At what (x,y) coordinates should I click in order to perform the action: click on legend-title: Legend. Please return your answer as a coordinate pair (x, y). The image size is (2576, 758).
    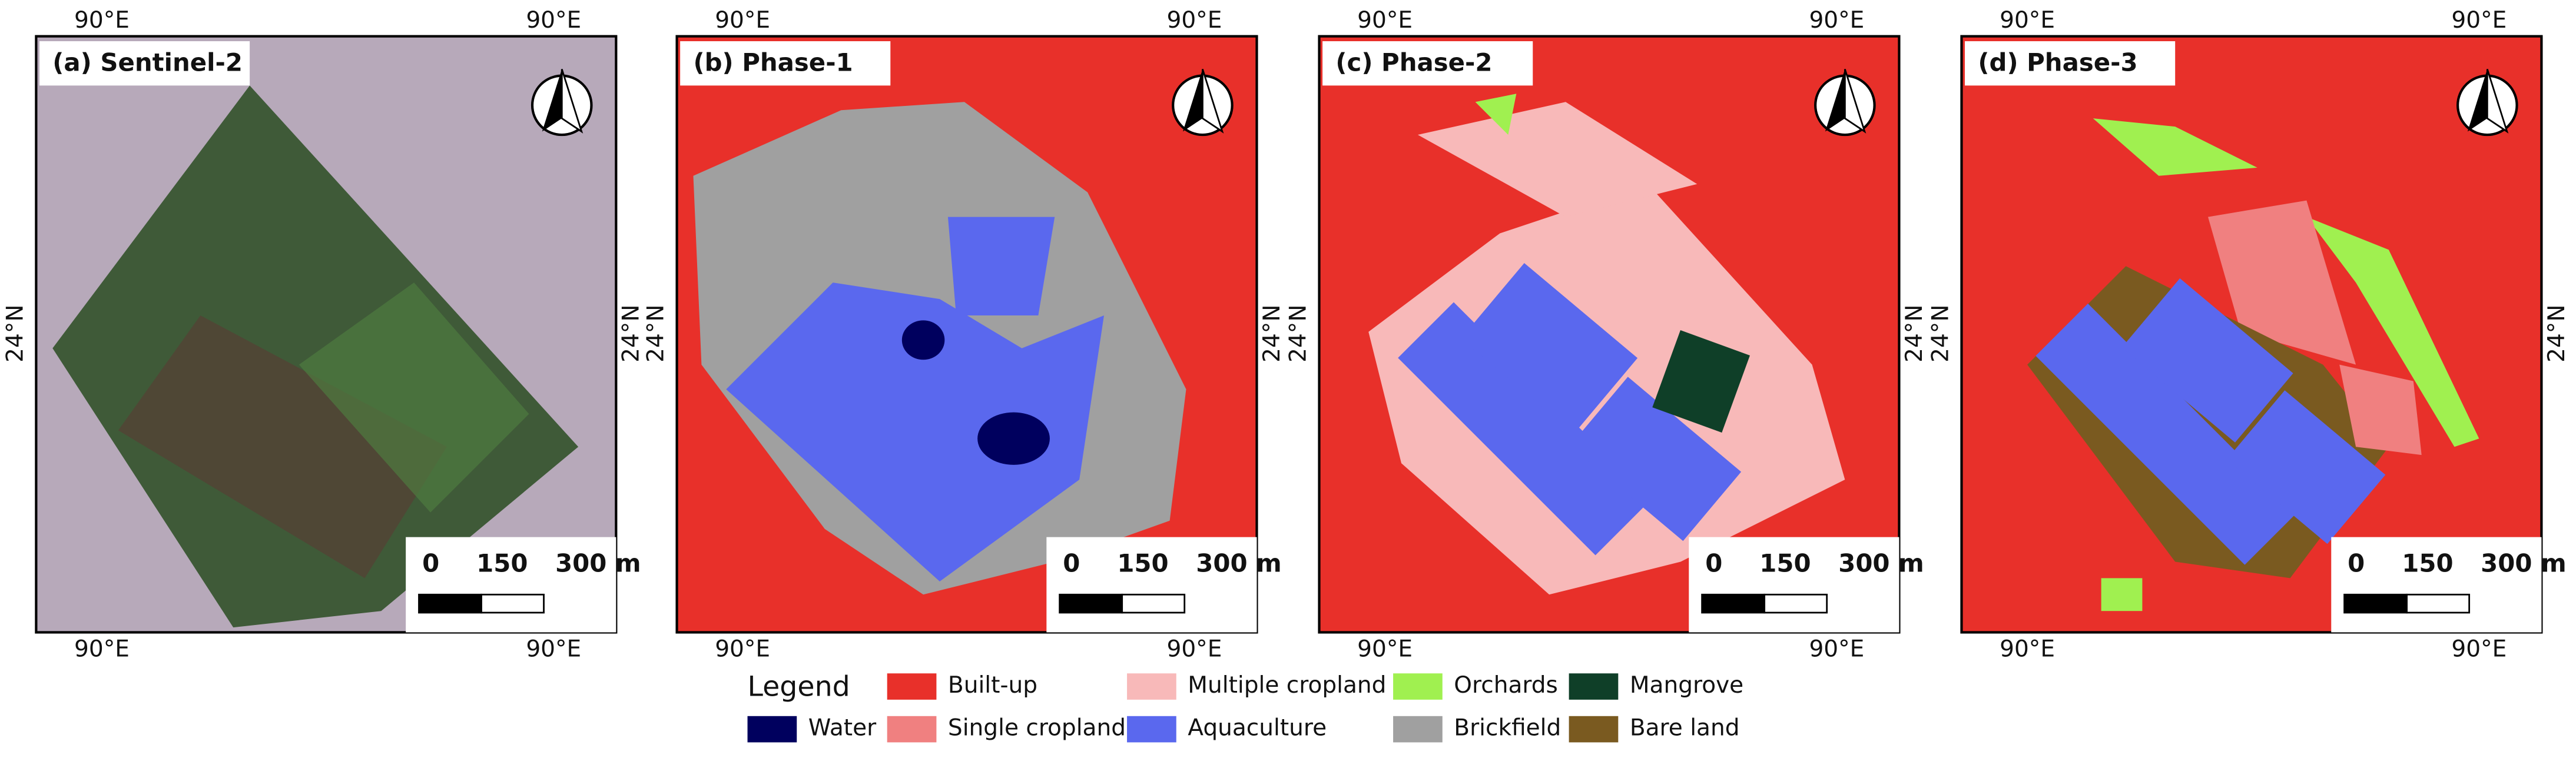
    Looking at the image, I should click on (799, 686).